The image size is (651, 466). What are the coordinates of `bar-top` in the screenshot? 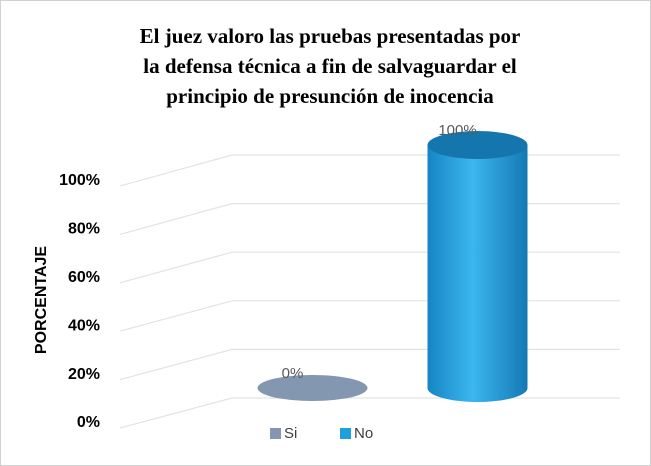 It's located at (477, 145).